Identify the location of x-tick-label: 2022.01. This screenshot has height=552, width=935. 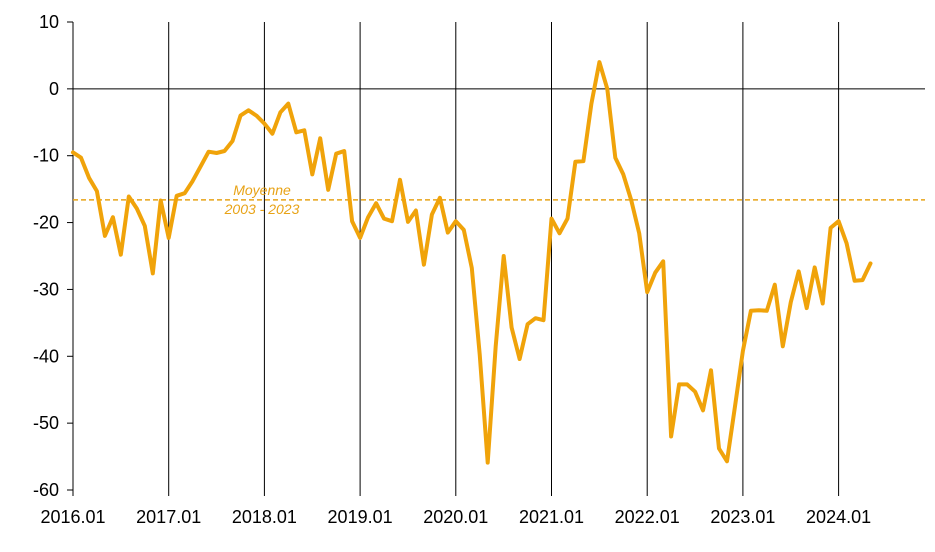
(647, 517).